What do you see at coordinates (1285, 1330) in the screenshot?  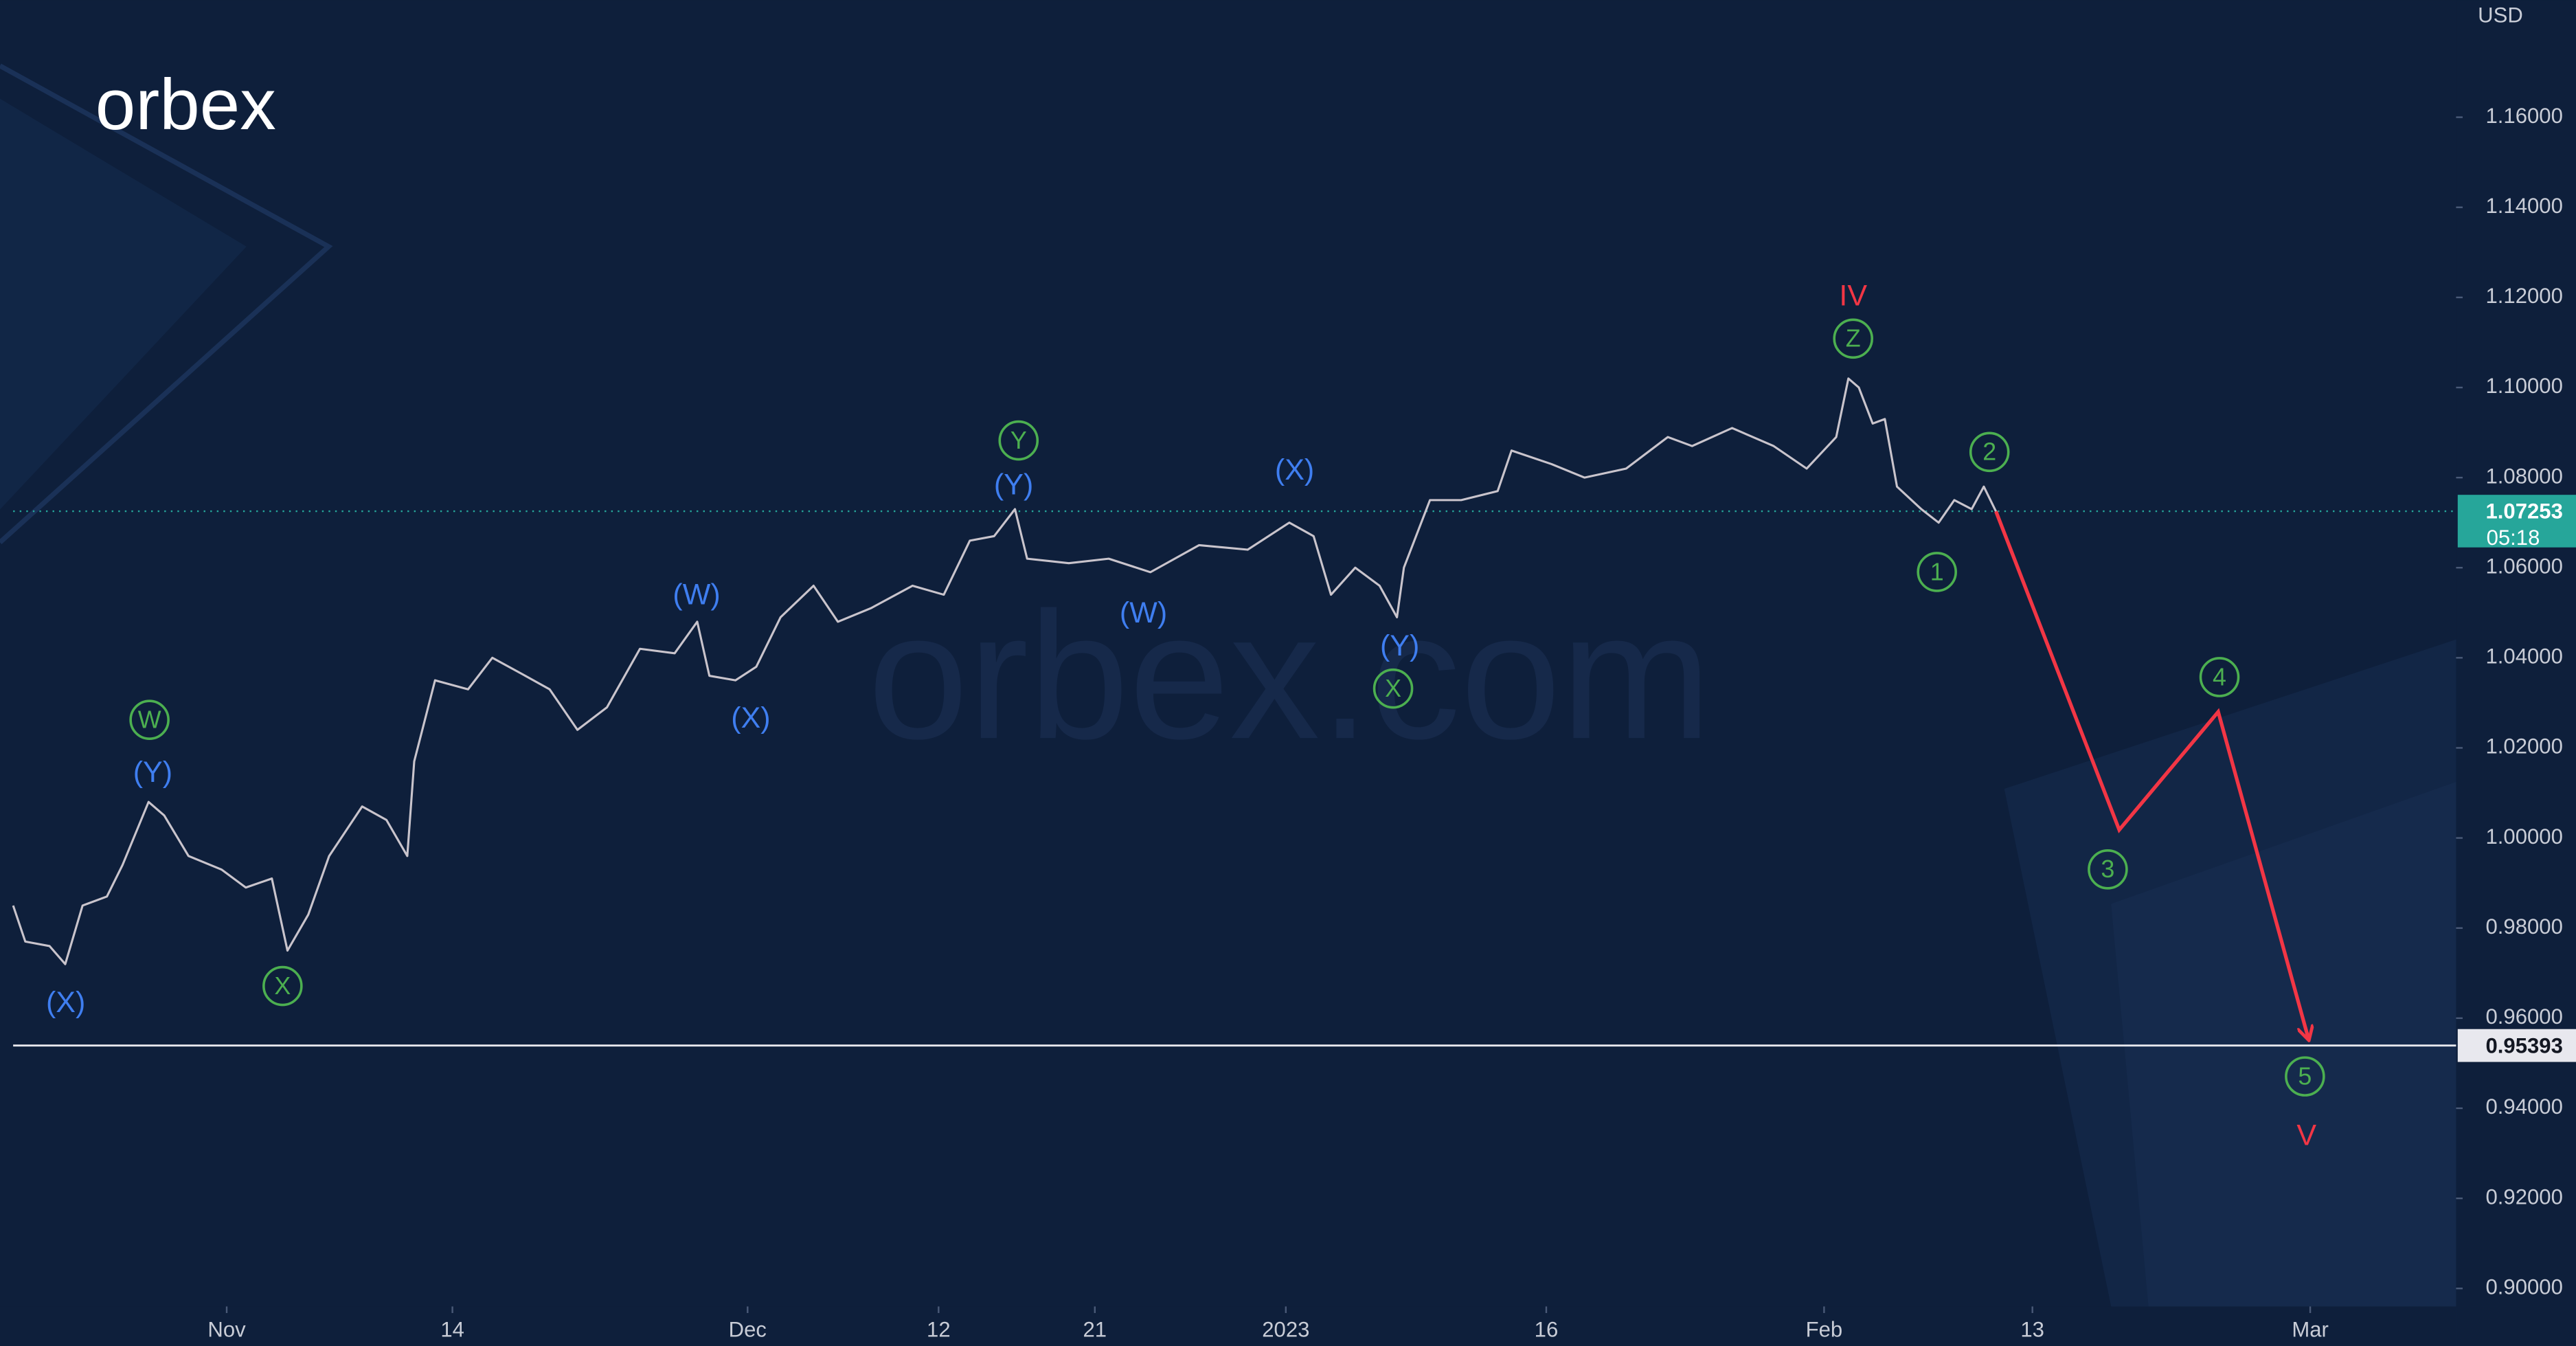 I see `x-tick-label: 2023` at bounding box center [1285, 1330].